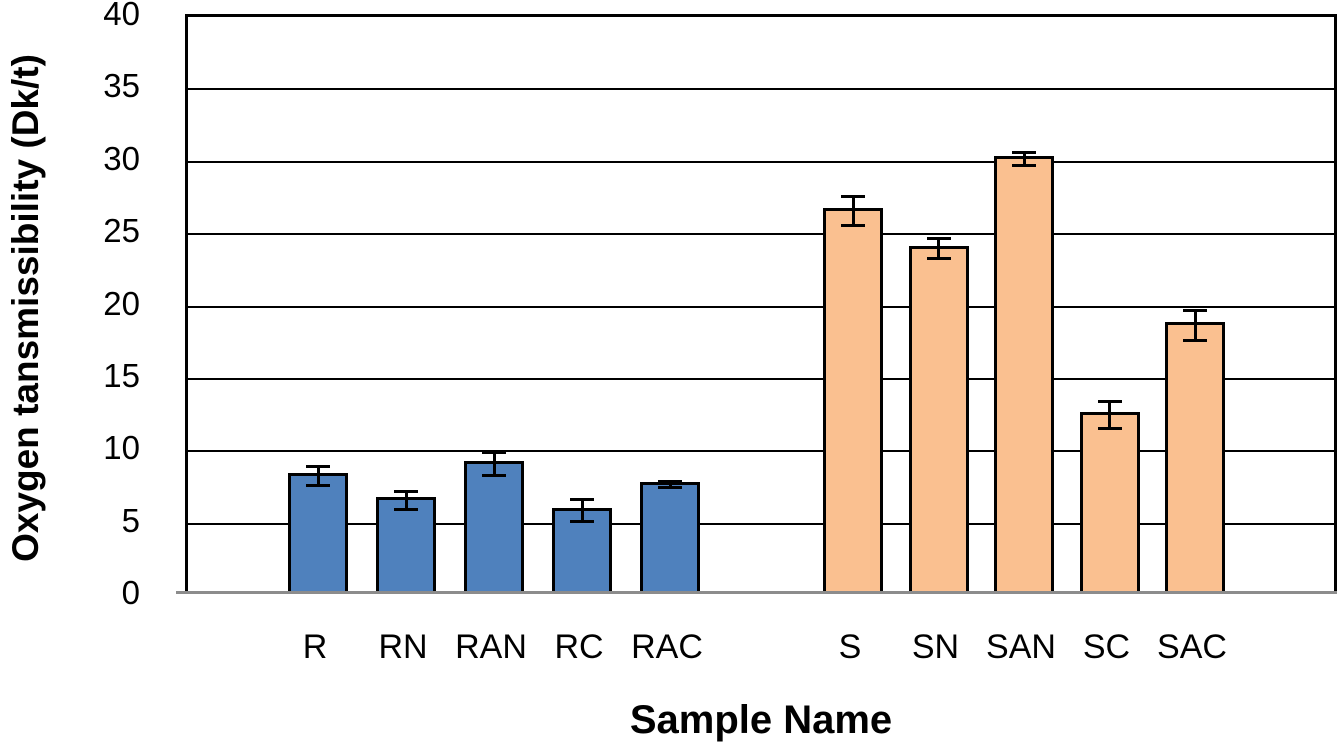  I want to click on x-category-label-R: R, so click(315, 647).